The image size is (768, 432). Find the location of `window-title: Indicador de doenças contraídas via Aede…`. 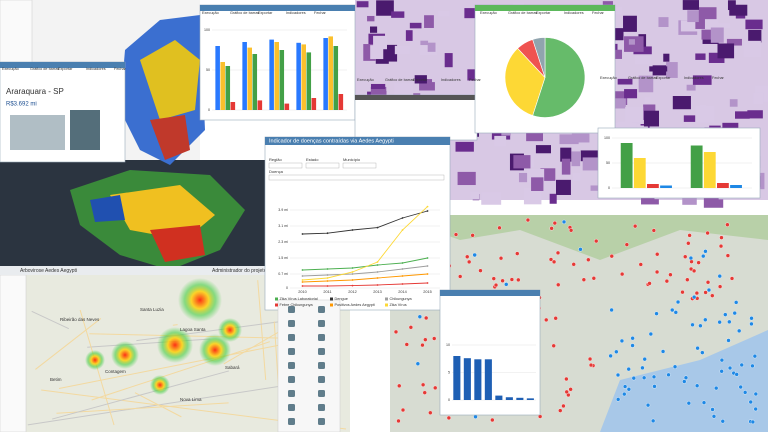

window-title: Indicador de doenças contraídas via Aede… is located at coordinates (331, 141).